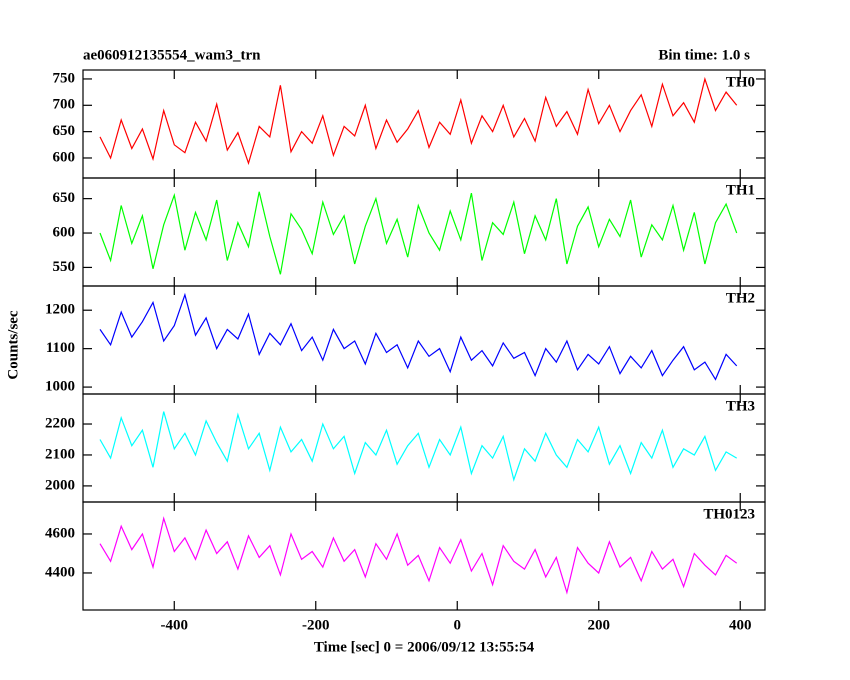 The height and width of the screenshot is (680, 850). What do you see at coordinates (704, 55) in the screenshot?
I see `bin-time: Bin time: 1.0 s` at bounding box center [704, 55].